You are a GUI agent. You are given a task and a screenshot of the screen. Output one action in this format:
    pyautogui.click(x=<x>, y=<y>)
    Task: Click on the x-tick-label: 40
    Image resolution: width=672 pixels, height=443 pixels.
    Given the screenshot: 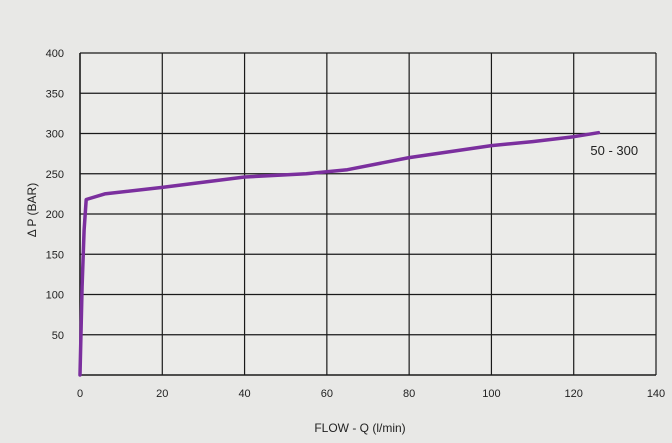 What is the action you would take?
    pyautogui.click(x=244, y=394)
    